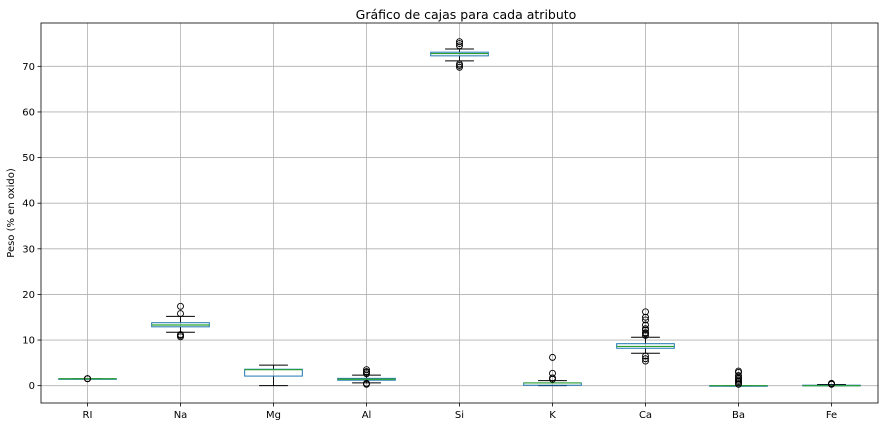 The height and width of the screenshot is (427, 885). I want to click on x-tick-label: Mg, so click(273, 415).